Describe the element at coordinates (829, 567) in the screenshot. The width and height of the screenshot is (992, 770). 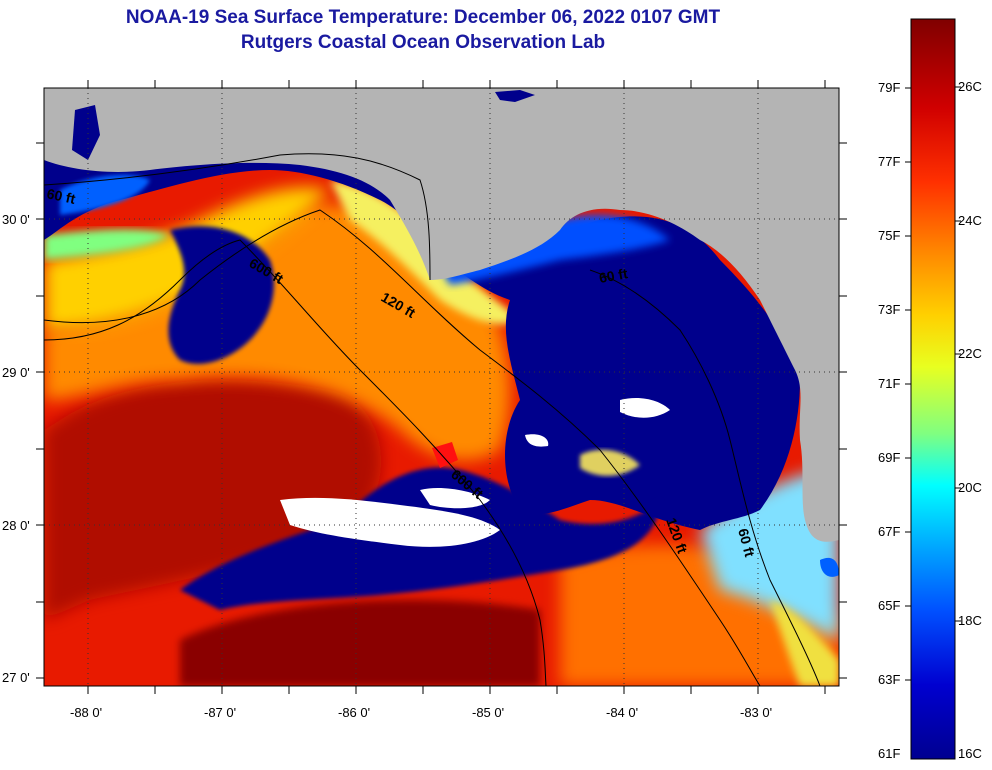
I see `coastal-inlet-east` at that location.